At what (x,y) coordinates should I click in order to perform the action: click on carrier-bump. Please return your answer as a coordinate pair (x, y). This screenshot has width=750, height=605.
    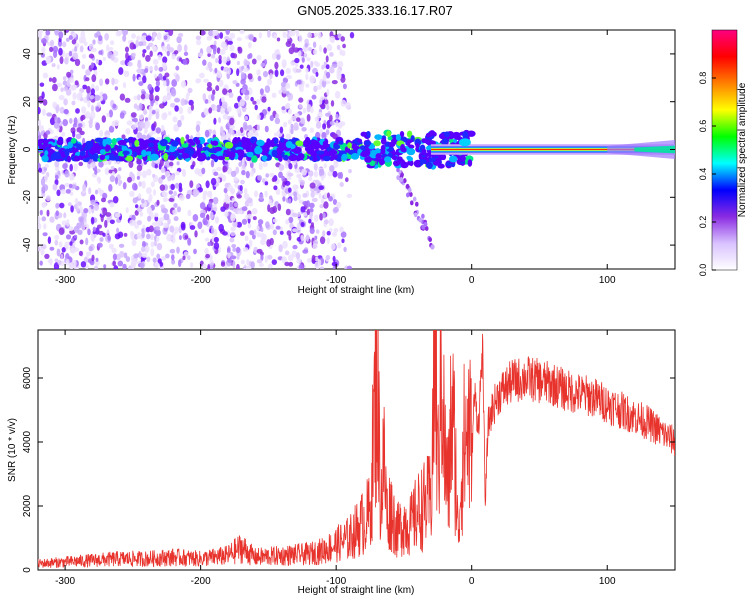
    Looking at the image, I should click on (464, 142).